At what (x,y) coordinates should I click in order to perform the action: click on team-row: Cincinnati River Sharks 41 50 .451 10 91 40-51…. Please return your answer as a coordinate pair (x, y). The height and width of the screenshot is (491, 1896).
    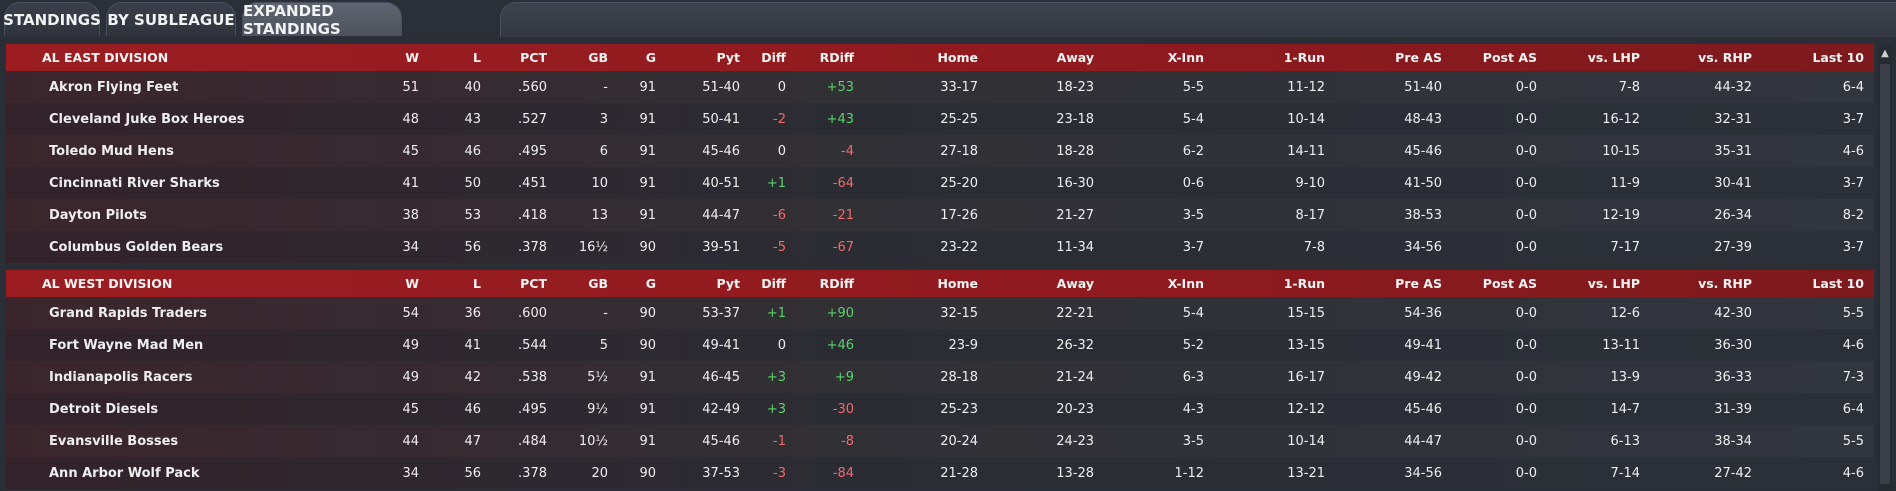
    Looking at the image, I should click on (940, 183).